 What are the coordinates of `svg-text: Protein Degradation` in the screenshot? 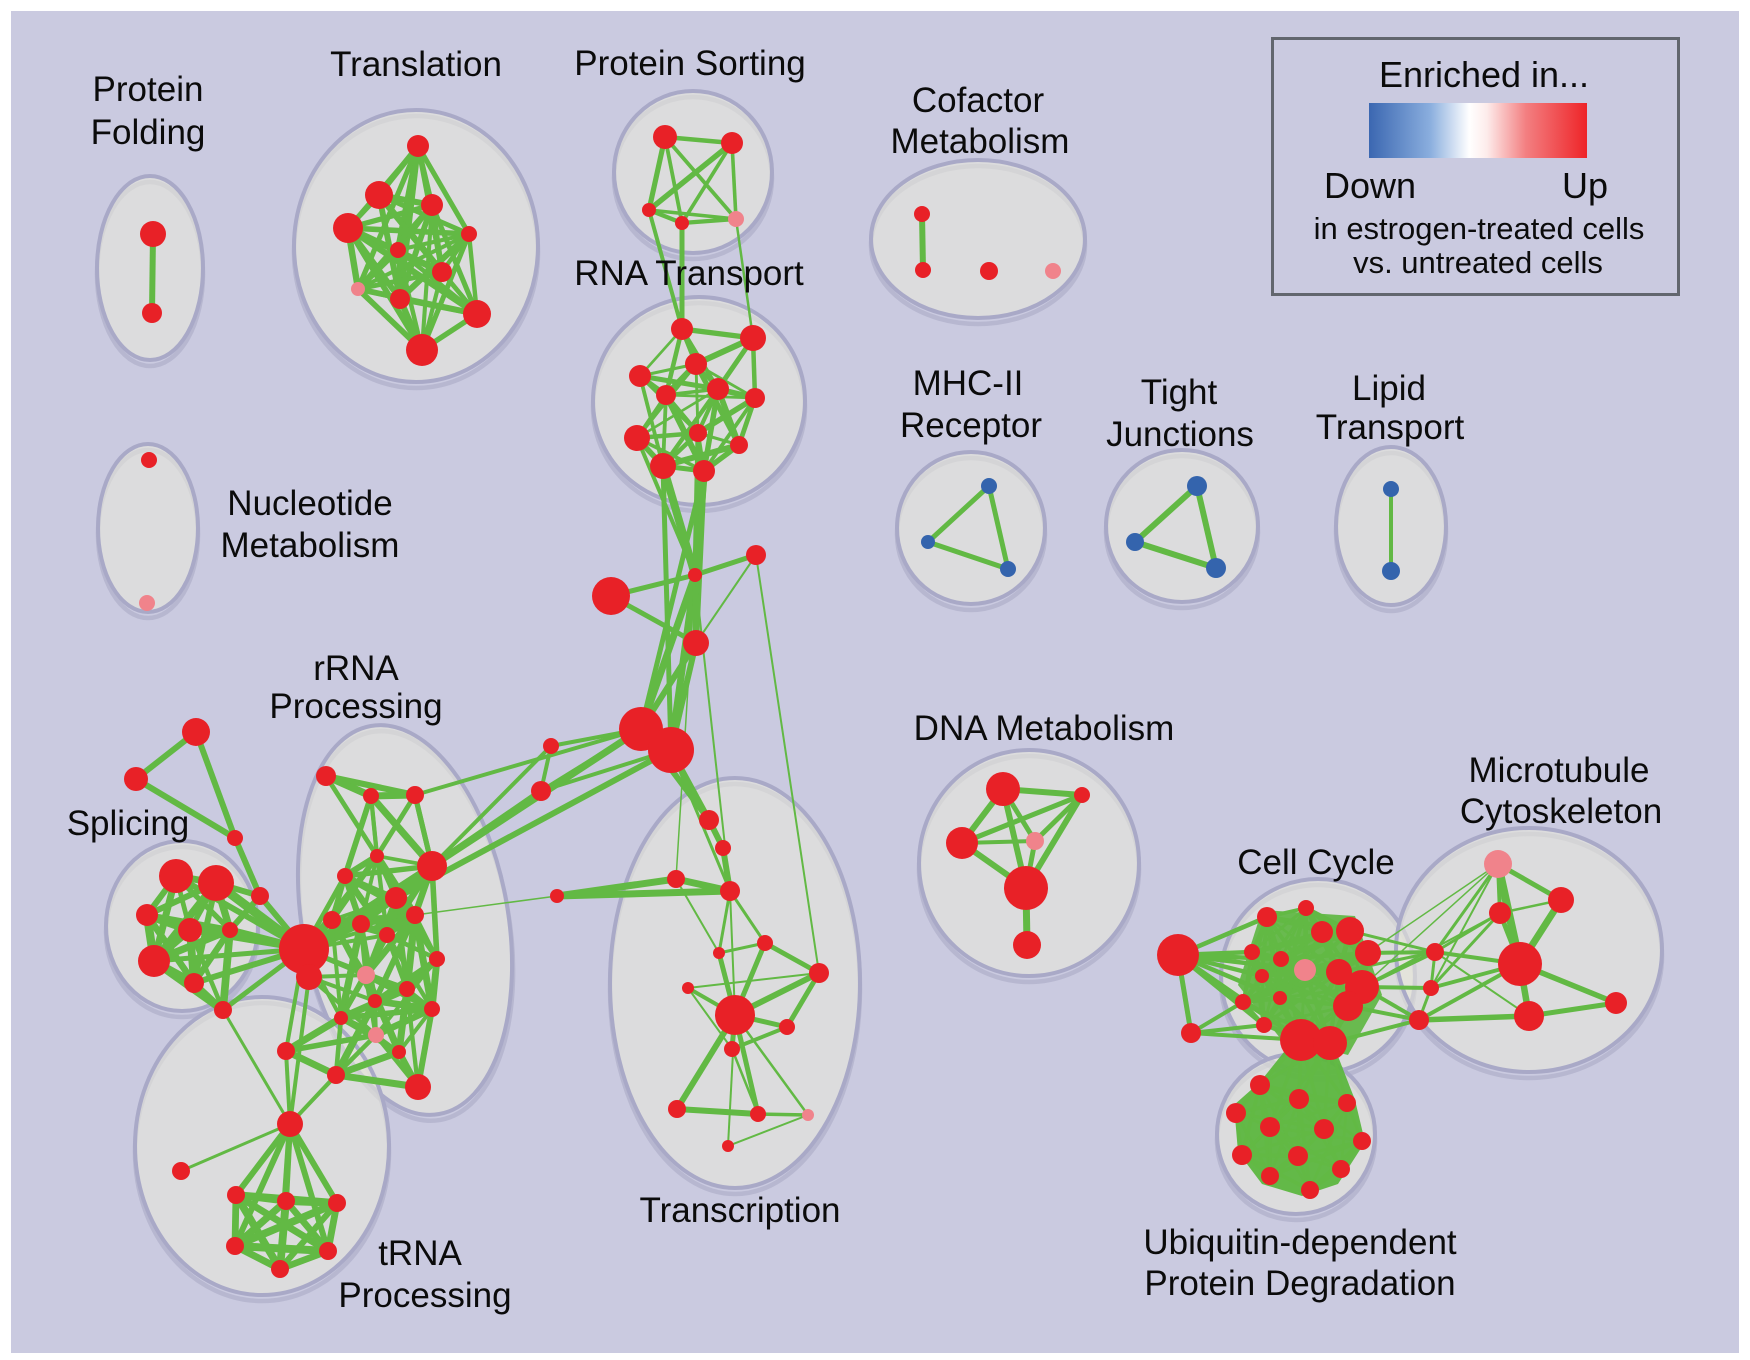 It's located at (1299, 1283).